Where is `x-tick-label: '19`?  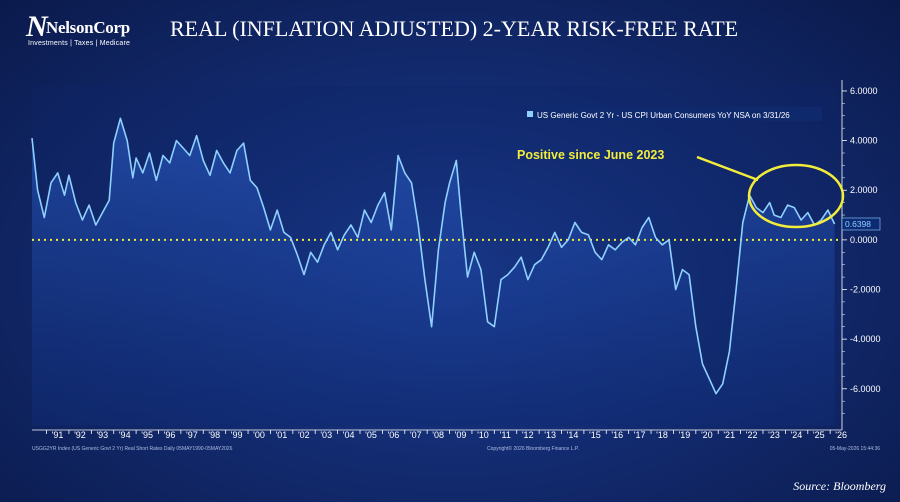 x-tick-label: '19 is located at coordinates (685, 435).